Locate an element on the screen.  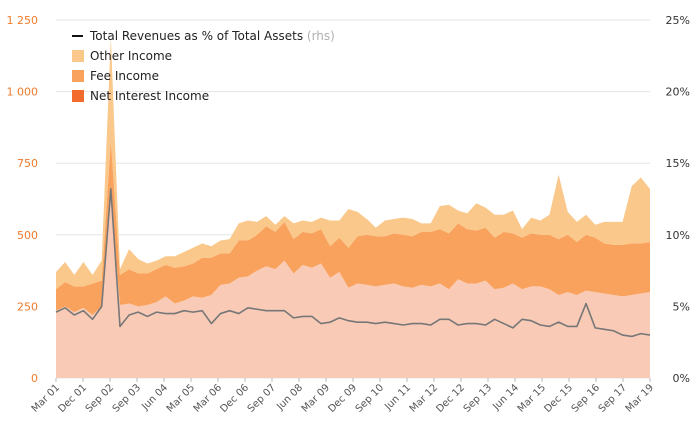
x-tick-label: Mar 01 is located at coordinates (46, 398).